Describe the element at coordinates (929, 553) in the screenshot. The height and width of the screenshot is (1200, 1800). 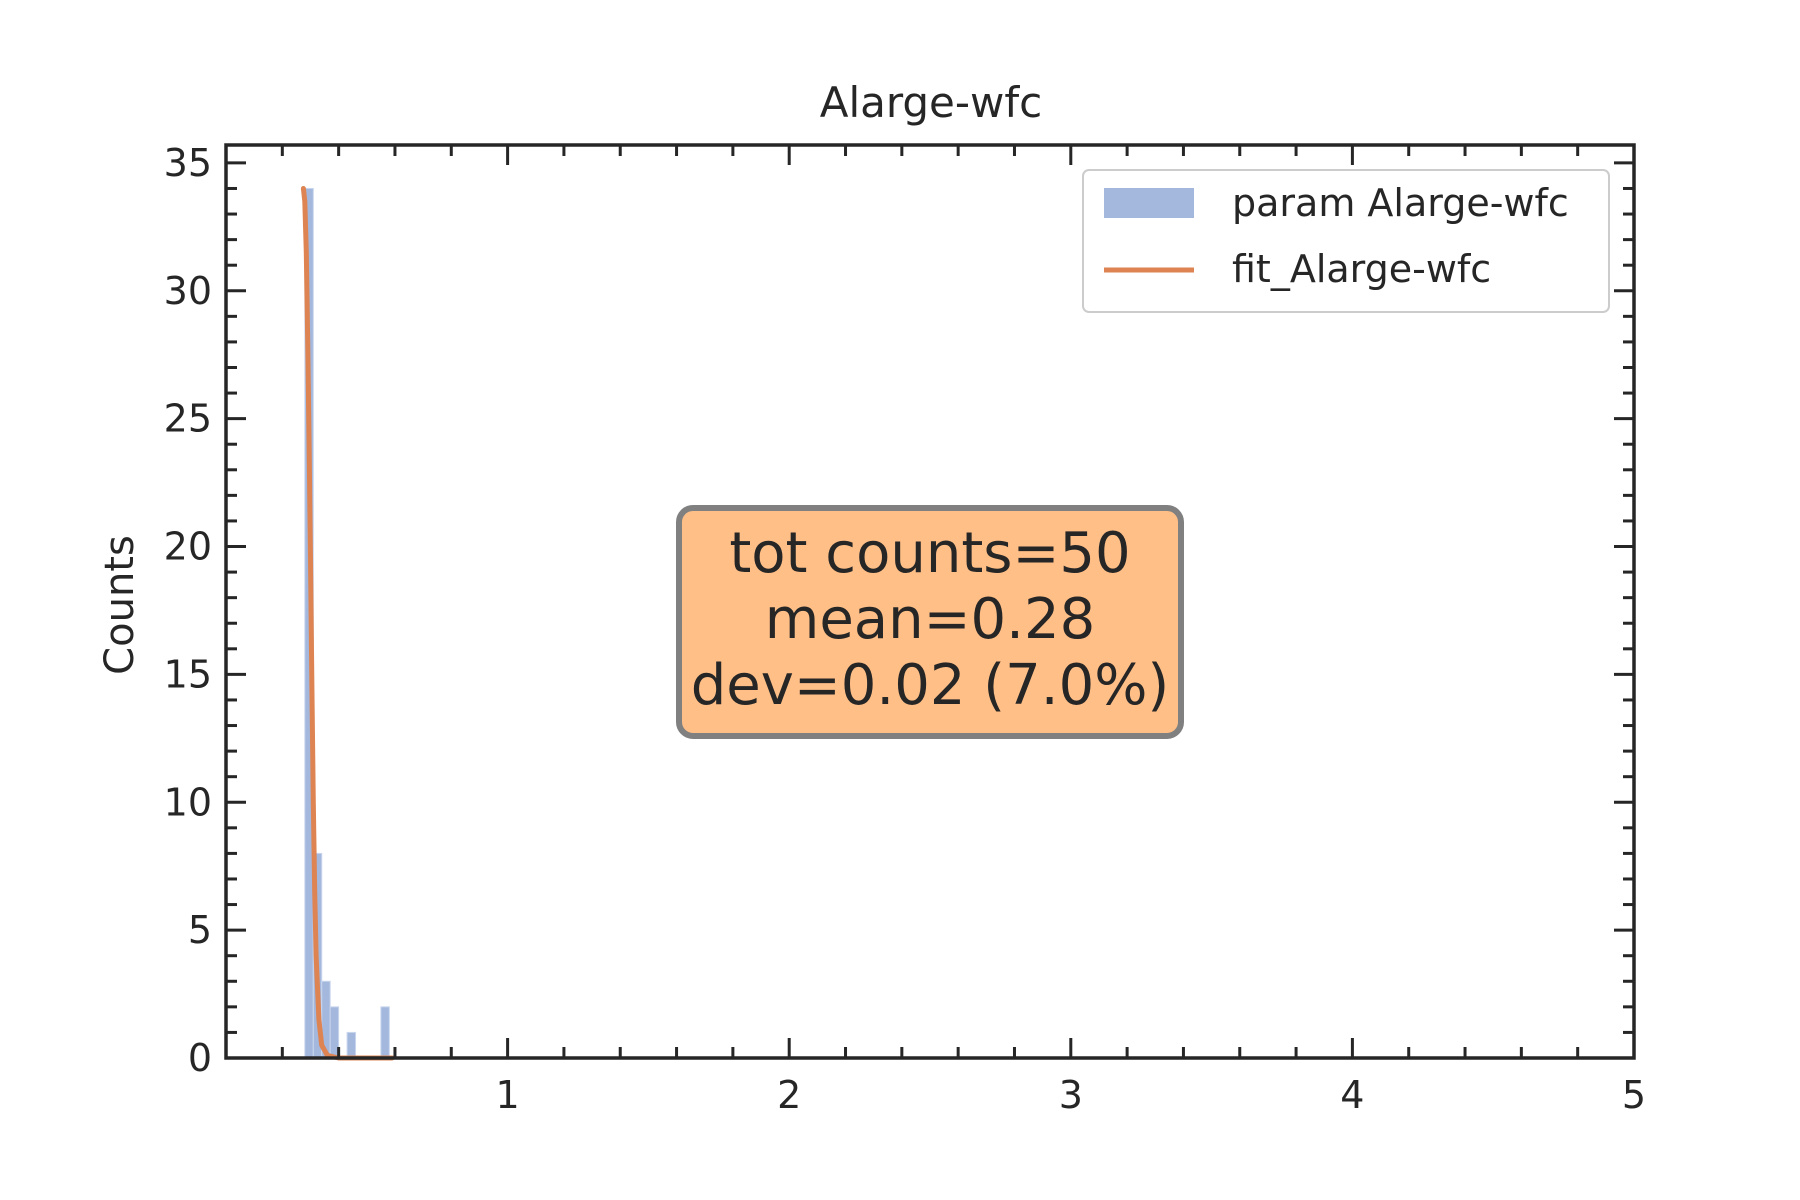
I see `stats-line-total: tot counts=50` at that location.